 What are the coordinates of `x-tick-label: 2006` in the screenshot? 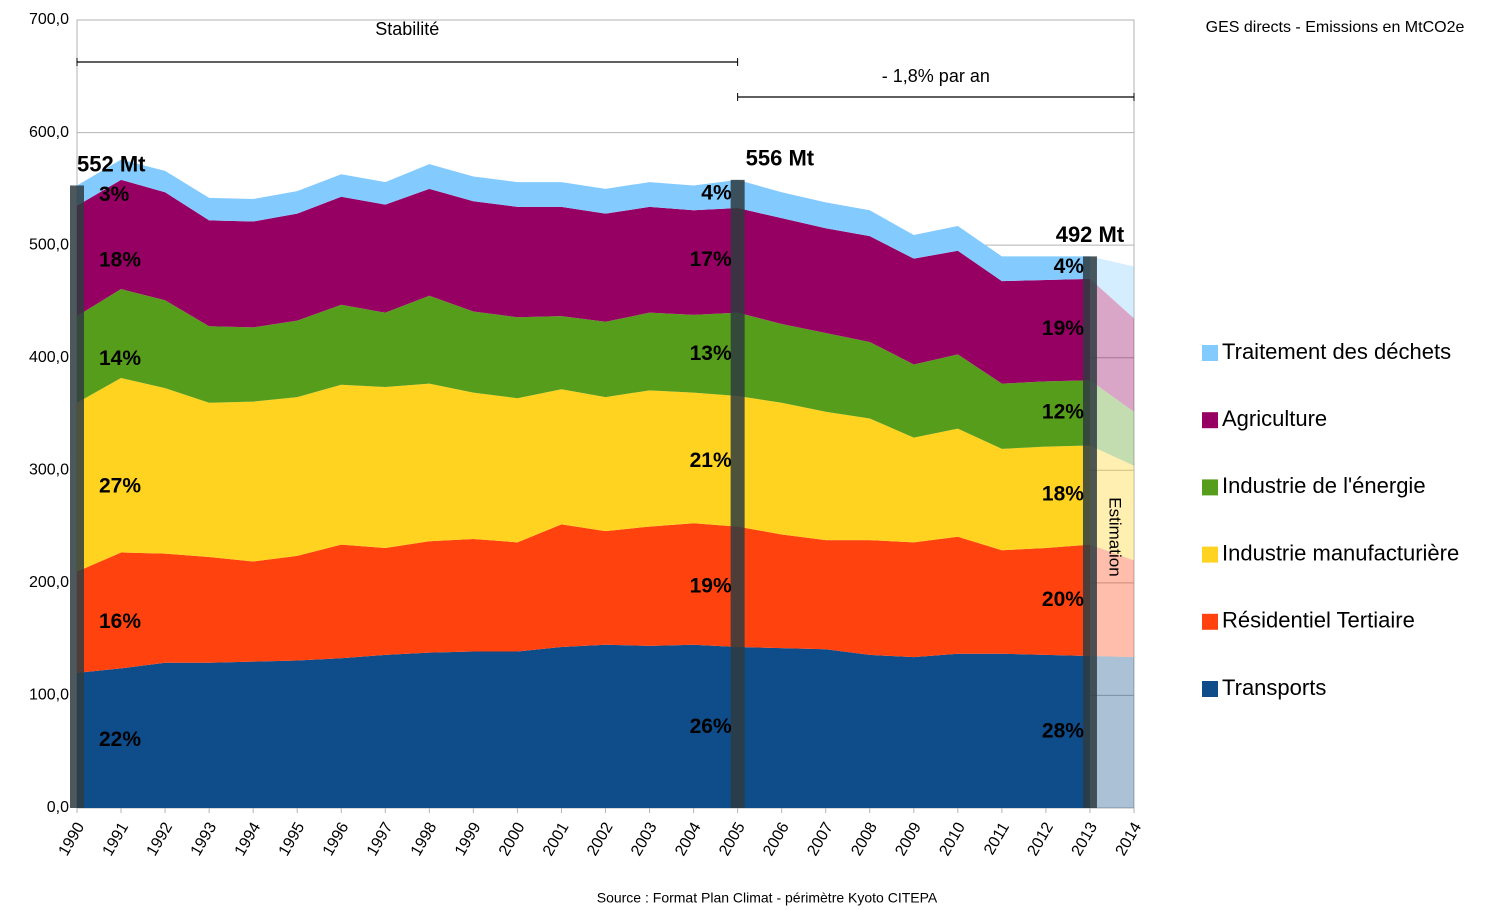 It's located at (776, 839).